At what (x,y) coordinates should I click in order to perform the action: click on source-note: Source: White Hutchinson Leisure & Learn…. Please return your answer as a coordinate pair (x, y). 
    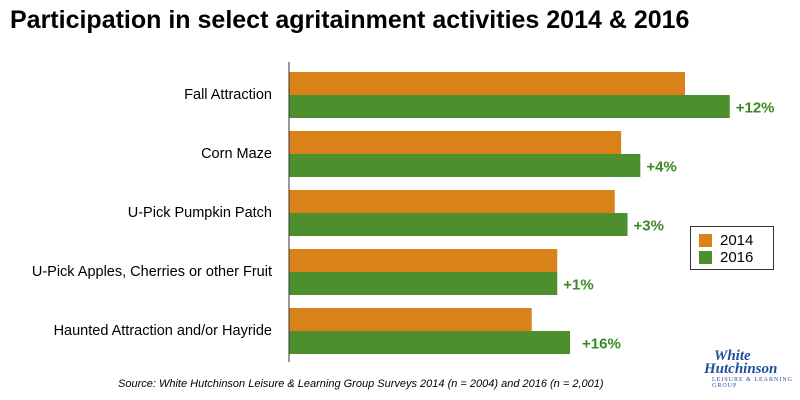
    Looking at the image, I should click on (361, 384).